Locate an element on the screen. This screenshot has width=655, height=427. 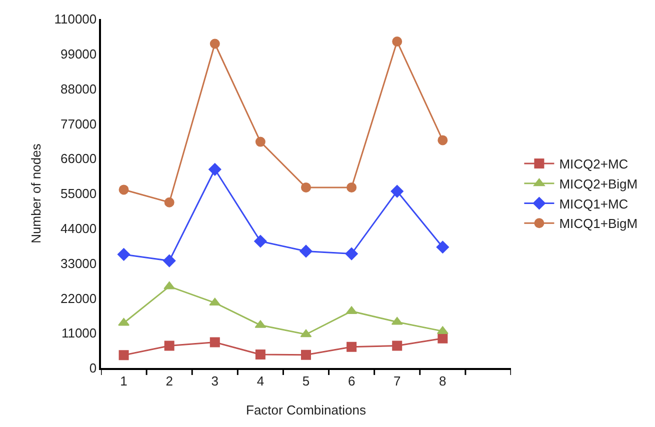
y-tick-label: 55000 is located at coordinates (78, 194).